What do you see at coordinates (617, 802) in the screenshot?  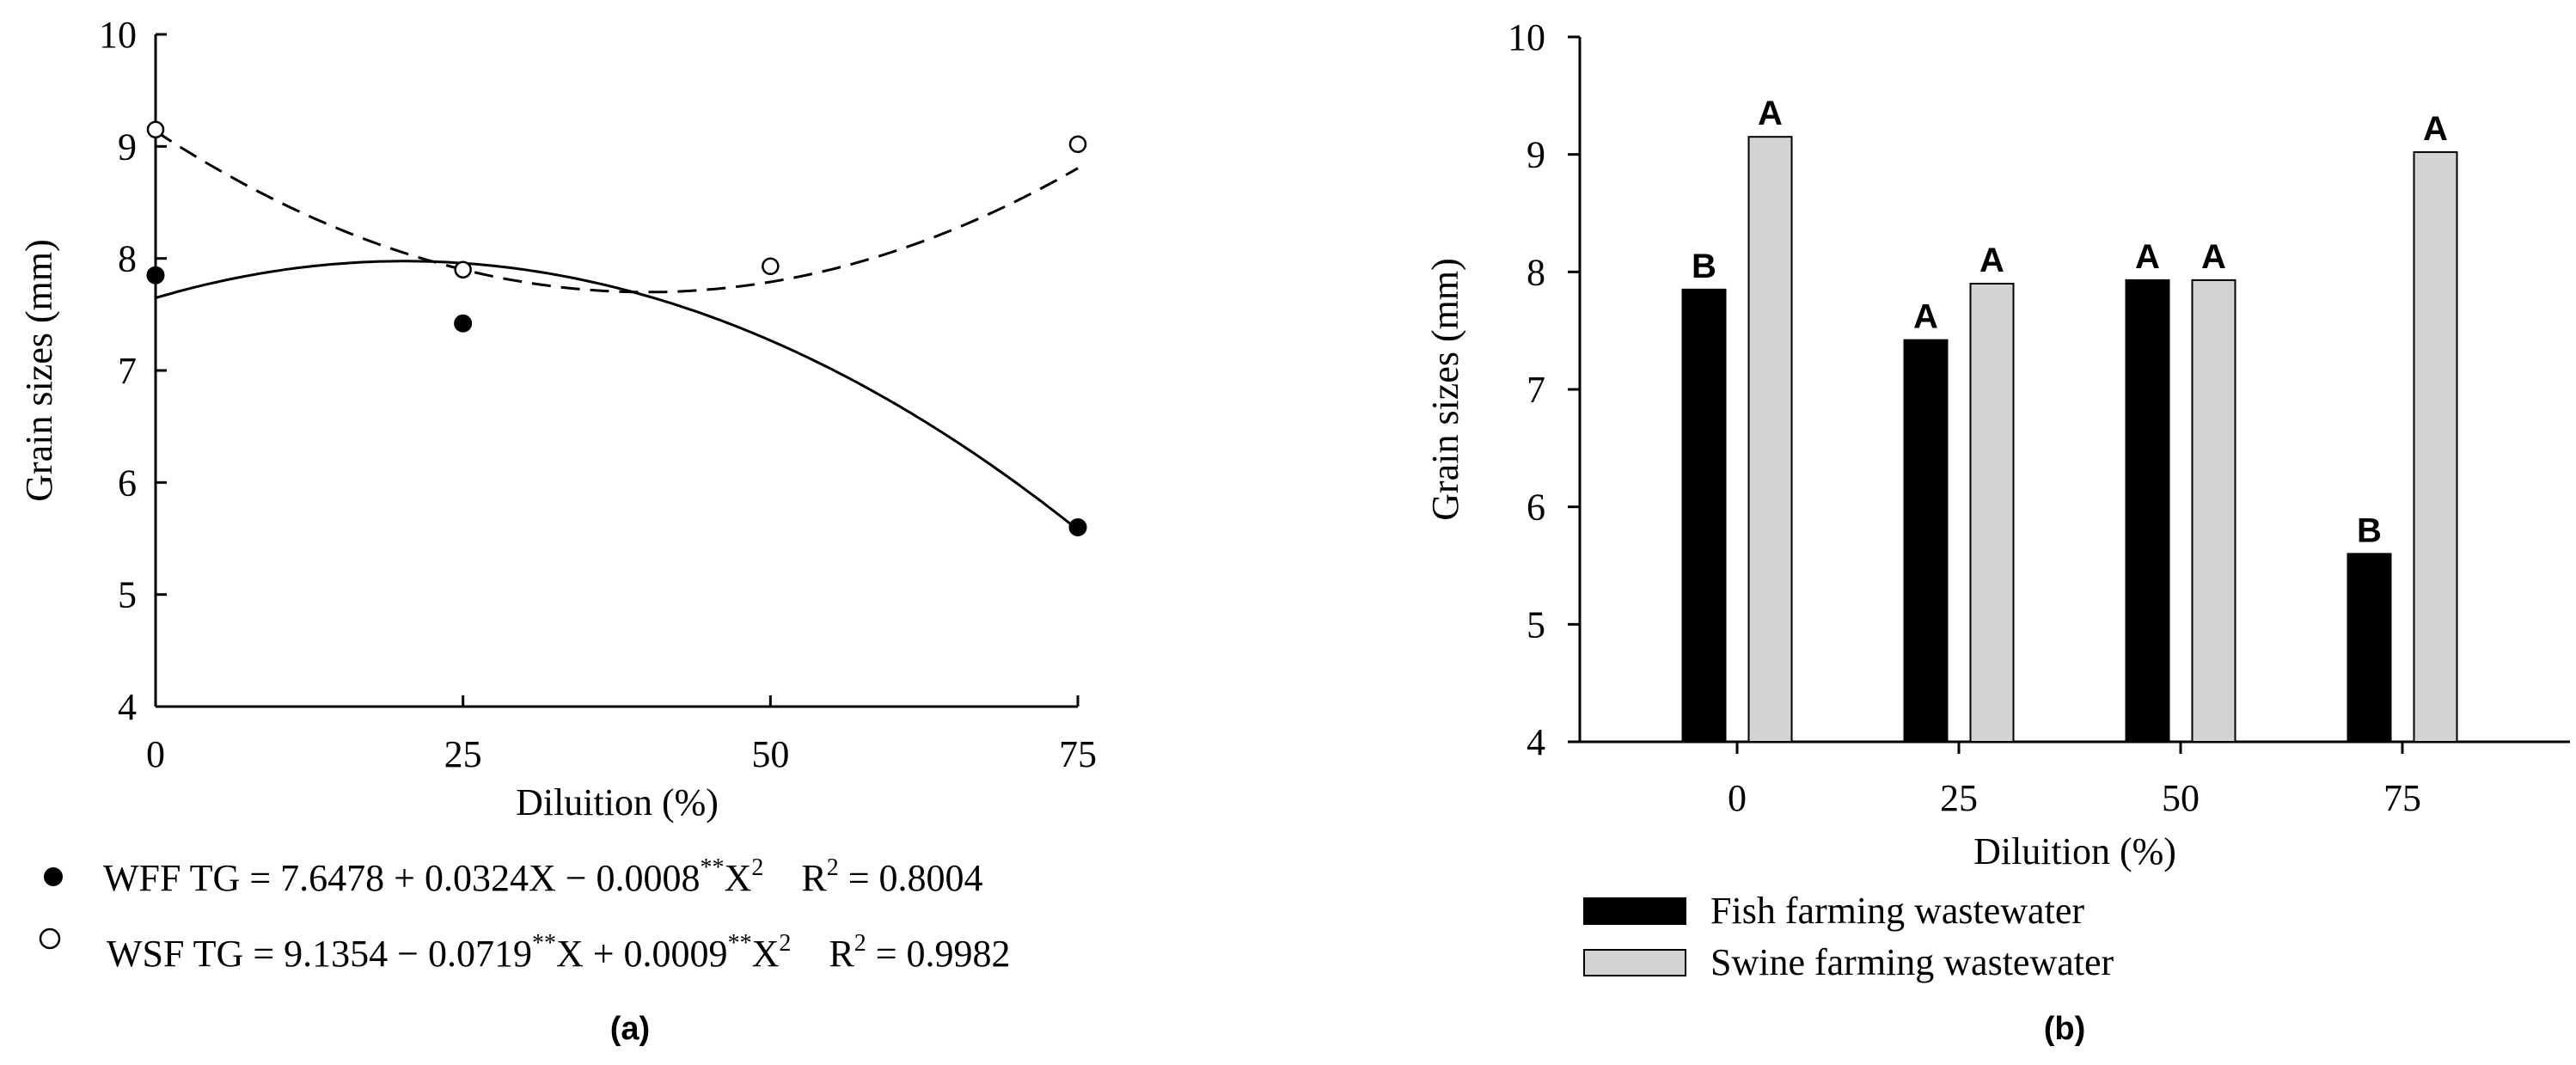 I see `panel-a-x-axis-label: Diluition (%)` at bounding box center [617, 802].